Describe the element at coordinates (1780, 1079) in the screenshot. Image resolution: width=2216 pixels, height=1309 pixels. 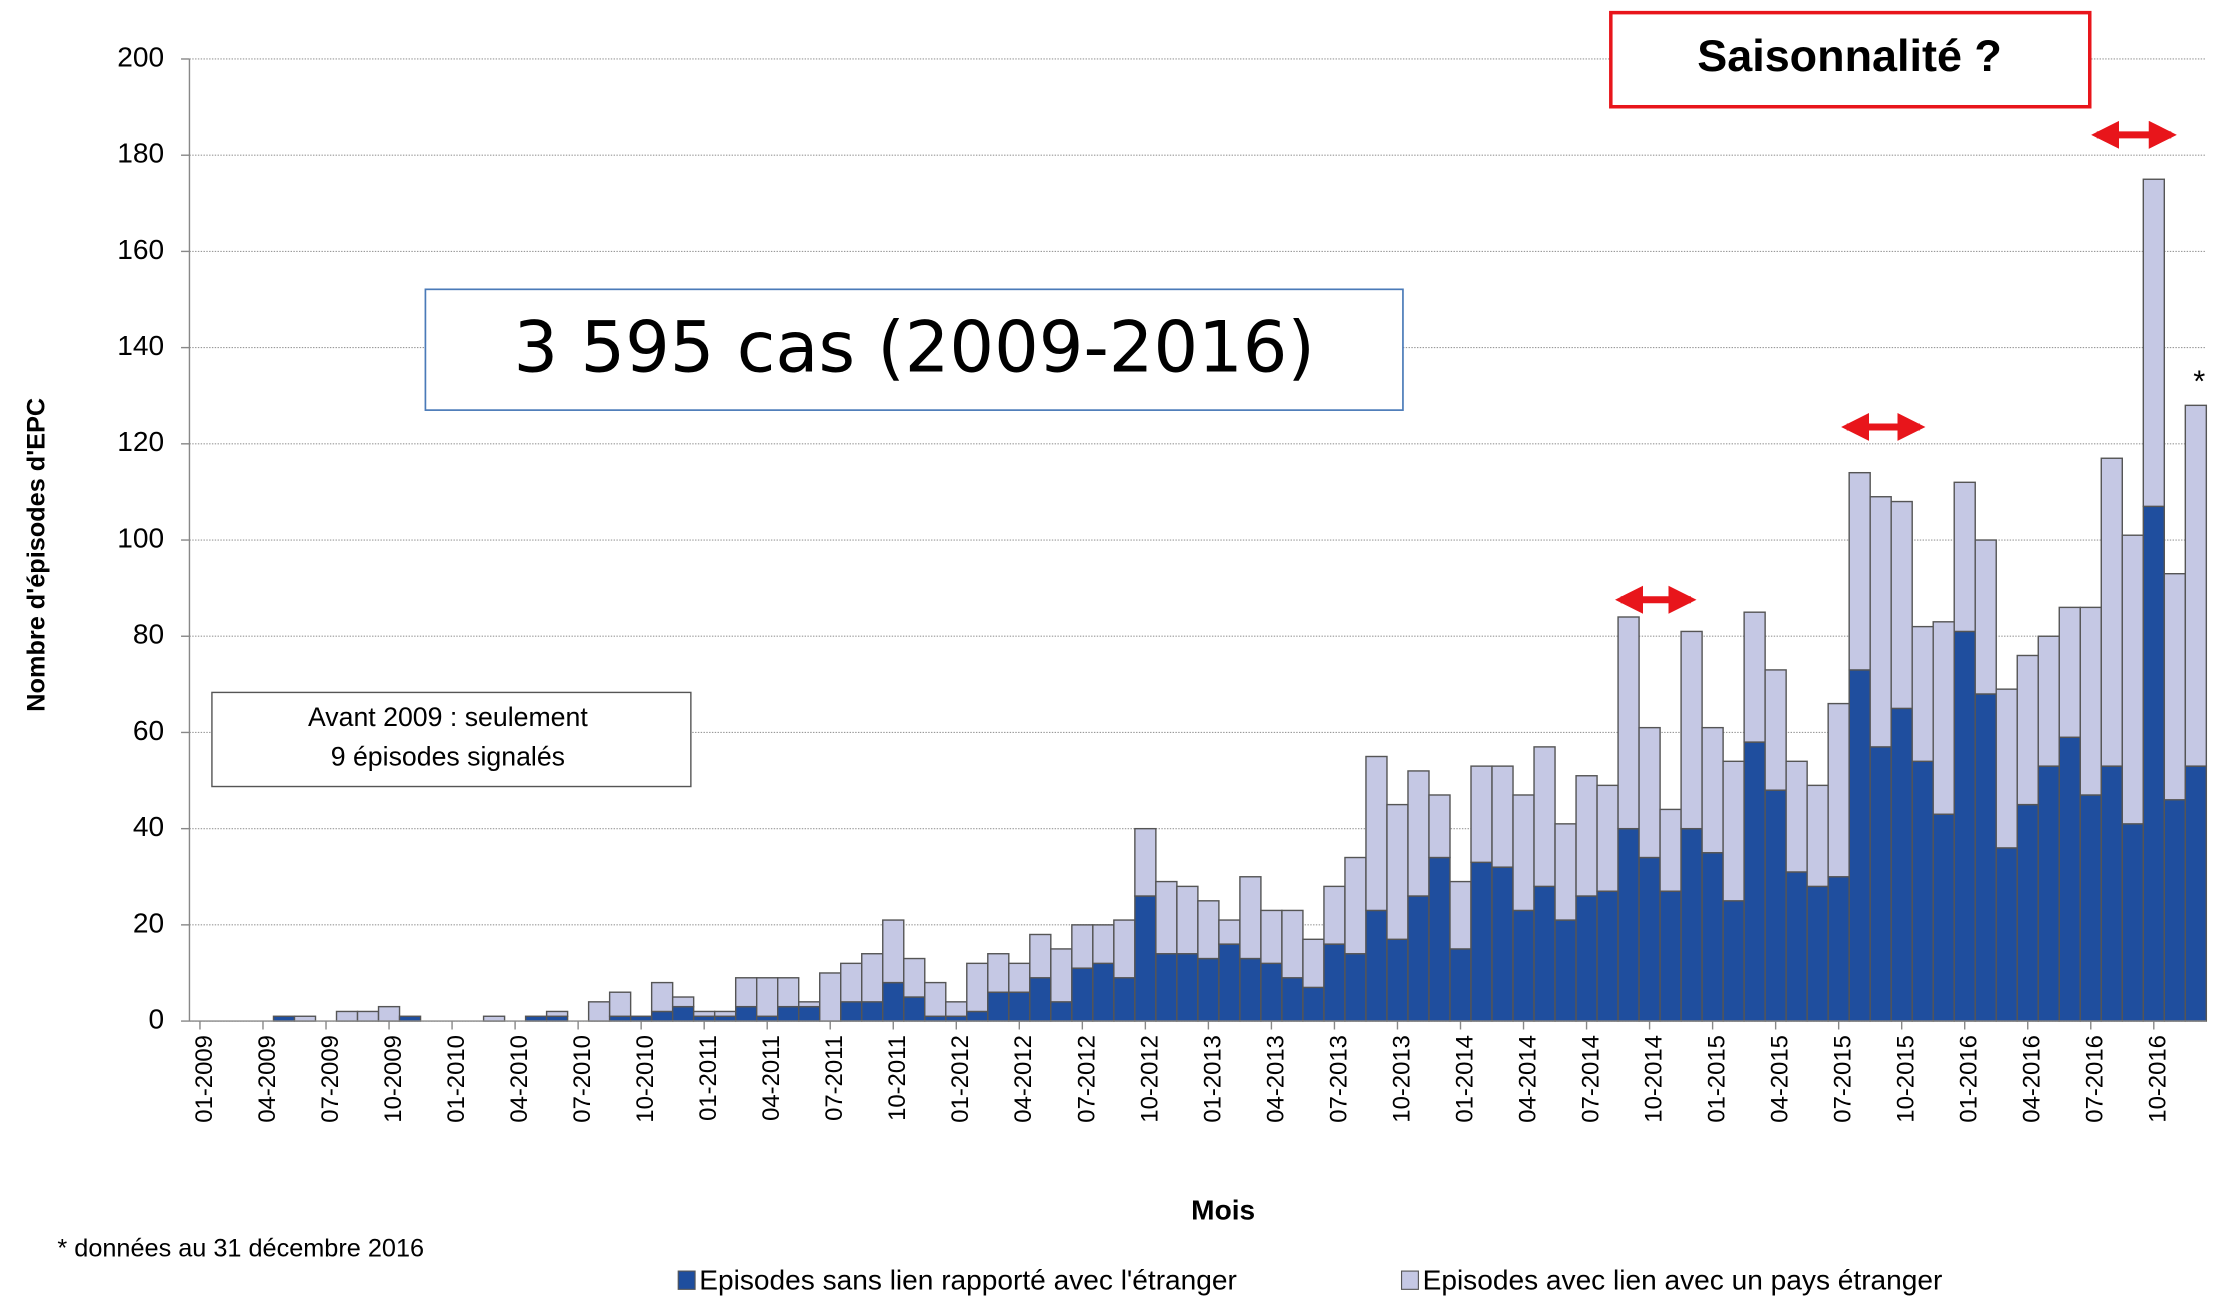
I see `x-tick-label: 04-2015` at that location.